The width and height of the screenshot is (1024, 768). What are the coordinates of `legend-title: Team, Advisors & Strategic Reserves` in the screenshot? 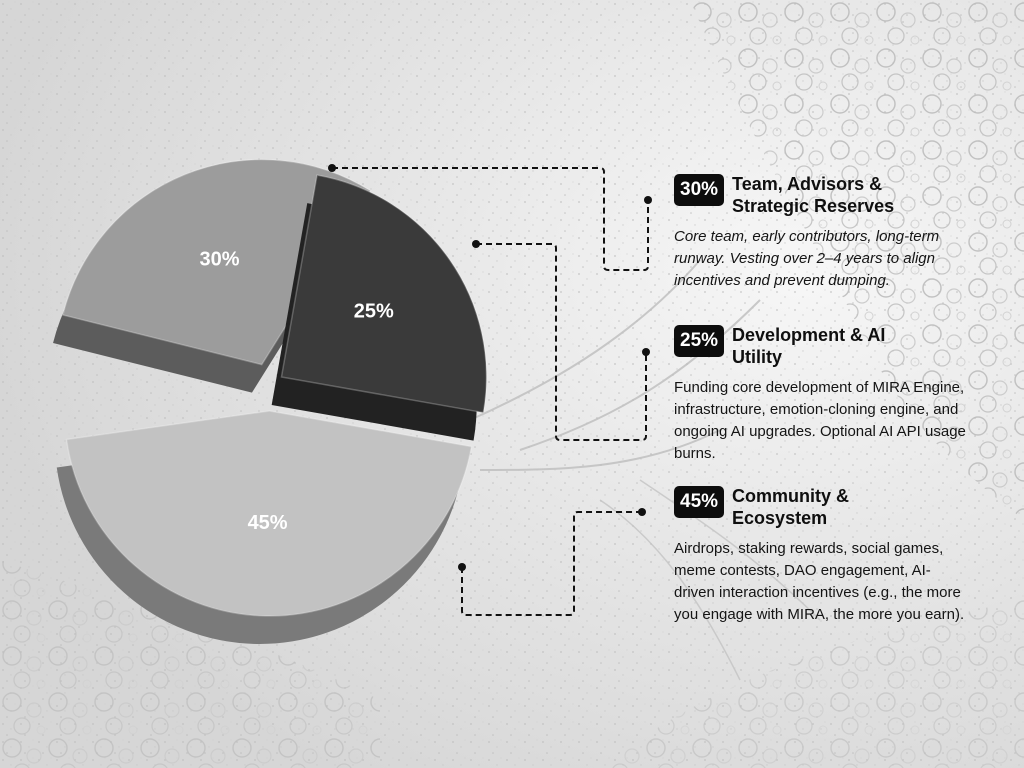 It's located at (813, 195).